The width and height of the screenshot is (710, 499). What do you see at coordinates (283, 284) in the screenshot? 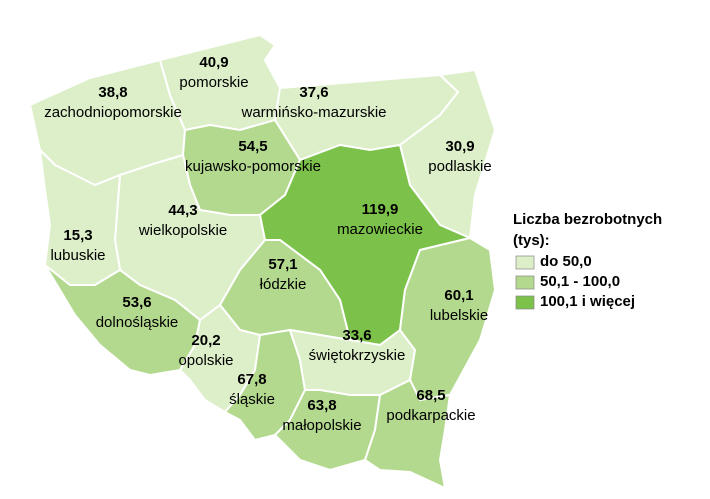
I see `region-name: łódzkie` at bounding box center [283, 284].